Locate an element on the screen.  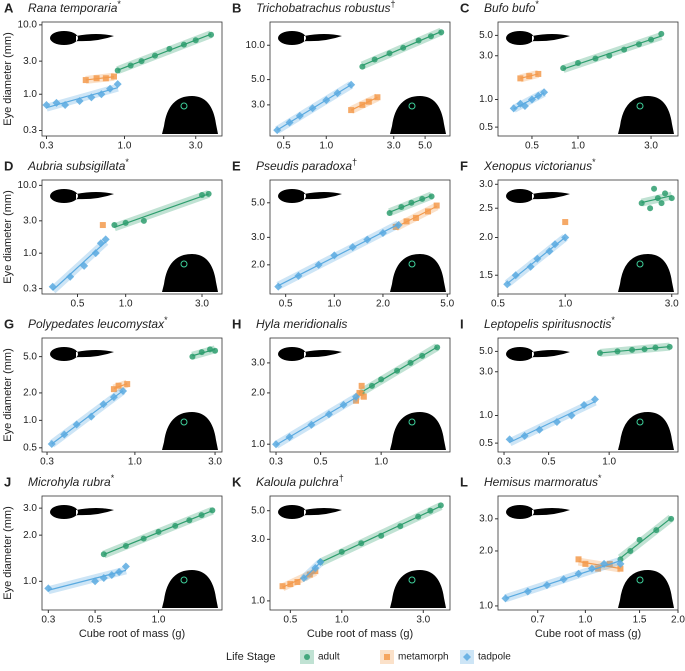
legend-label: adult is located at coordinates (329, 657).